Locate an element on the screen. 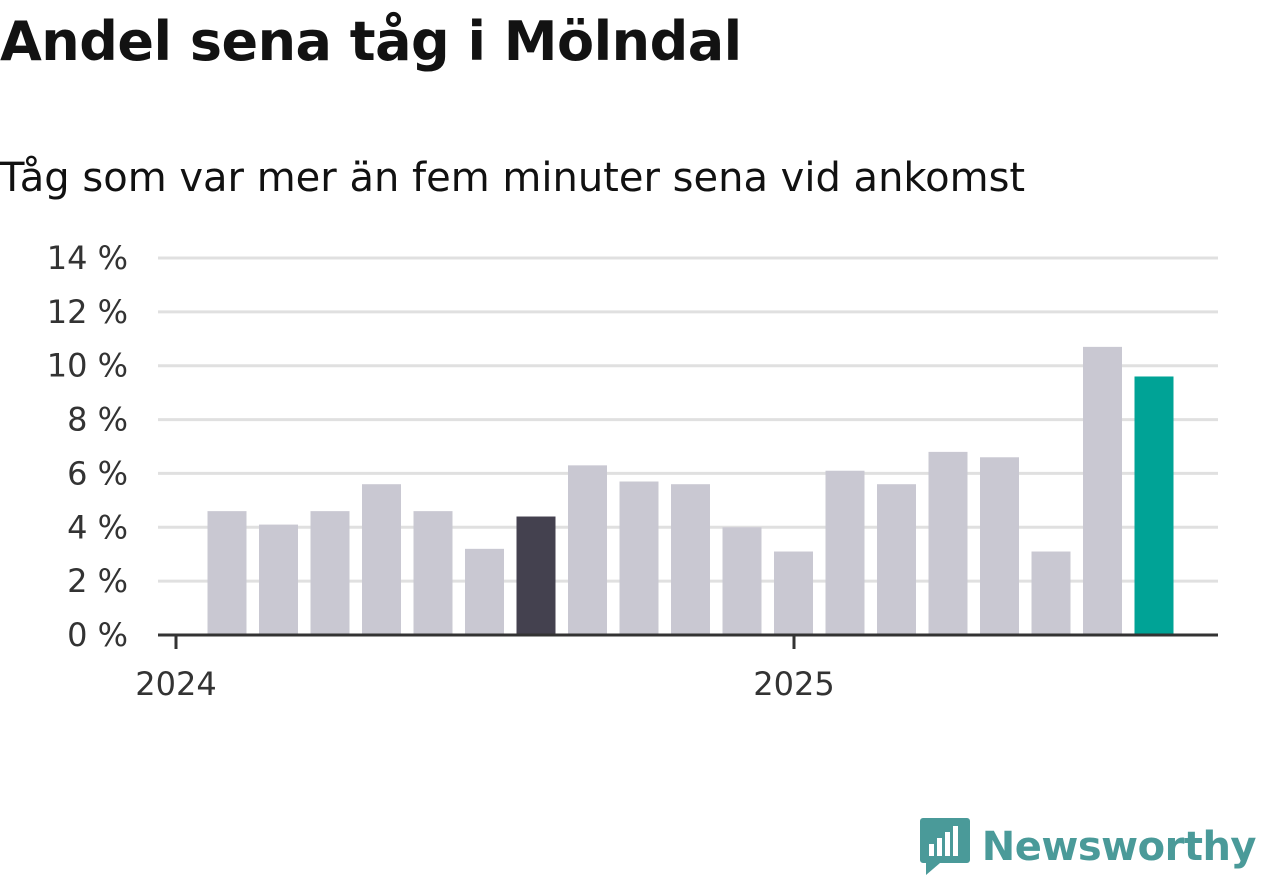 The image size is (1262, 879). x-tick-label: 2025 is located at coordinates (793, 684).